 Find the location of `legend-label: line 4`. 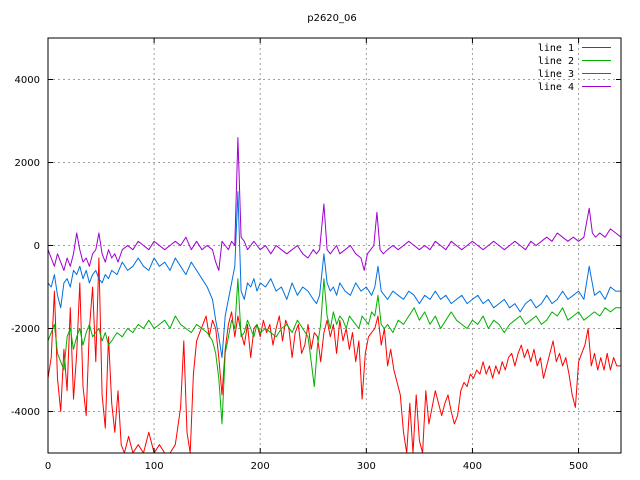

legend-label: line 4 is located at coordinates (556, 87).